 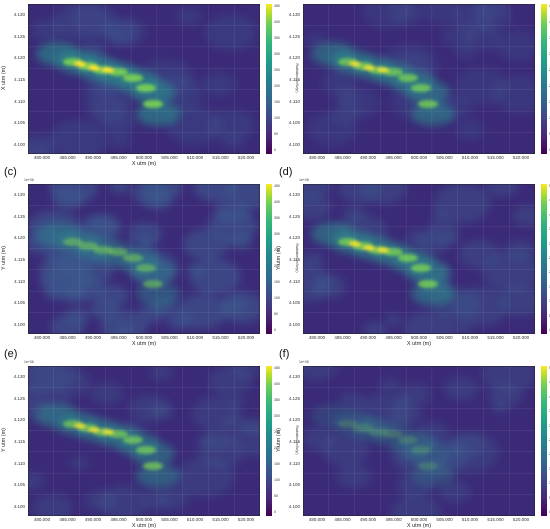 What do you see at coordinates (11, 354) in the screenshot?
I see `panel-label: (e)` at bounding box center [11, 354].